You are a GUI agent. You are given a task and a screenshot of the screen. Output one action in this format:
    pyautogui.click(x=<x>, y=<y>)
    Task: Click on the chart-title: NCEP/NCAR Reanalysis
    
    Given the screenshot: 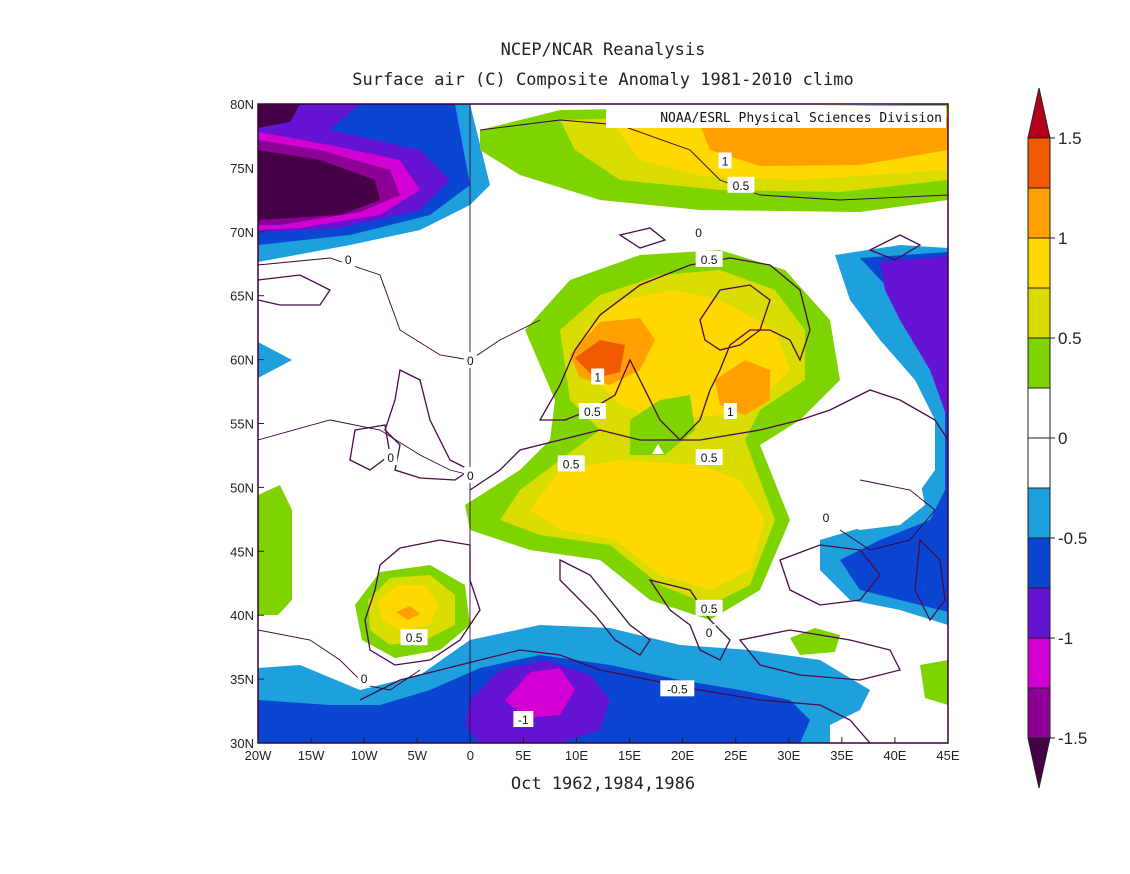 What is the action you would take?
    pyautogui.click(x=603, y=50)
    